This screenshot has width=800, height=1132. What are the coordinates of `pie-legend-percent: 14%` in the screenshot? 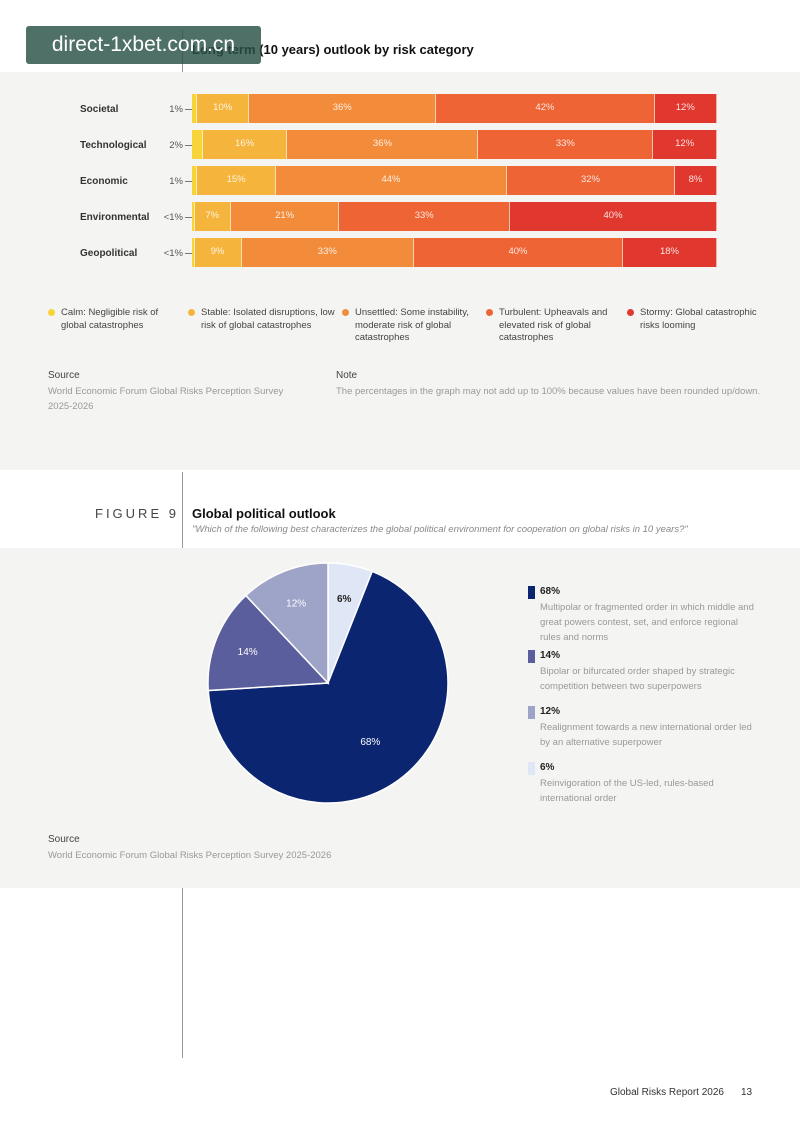 It's located at (550, 655).